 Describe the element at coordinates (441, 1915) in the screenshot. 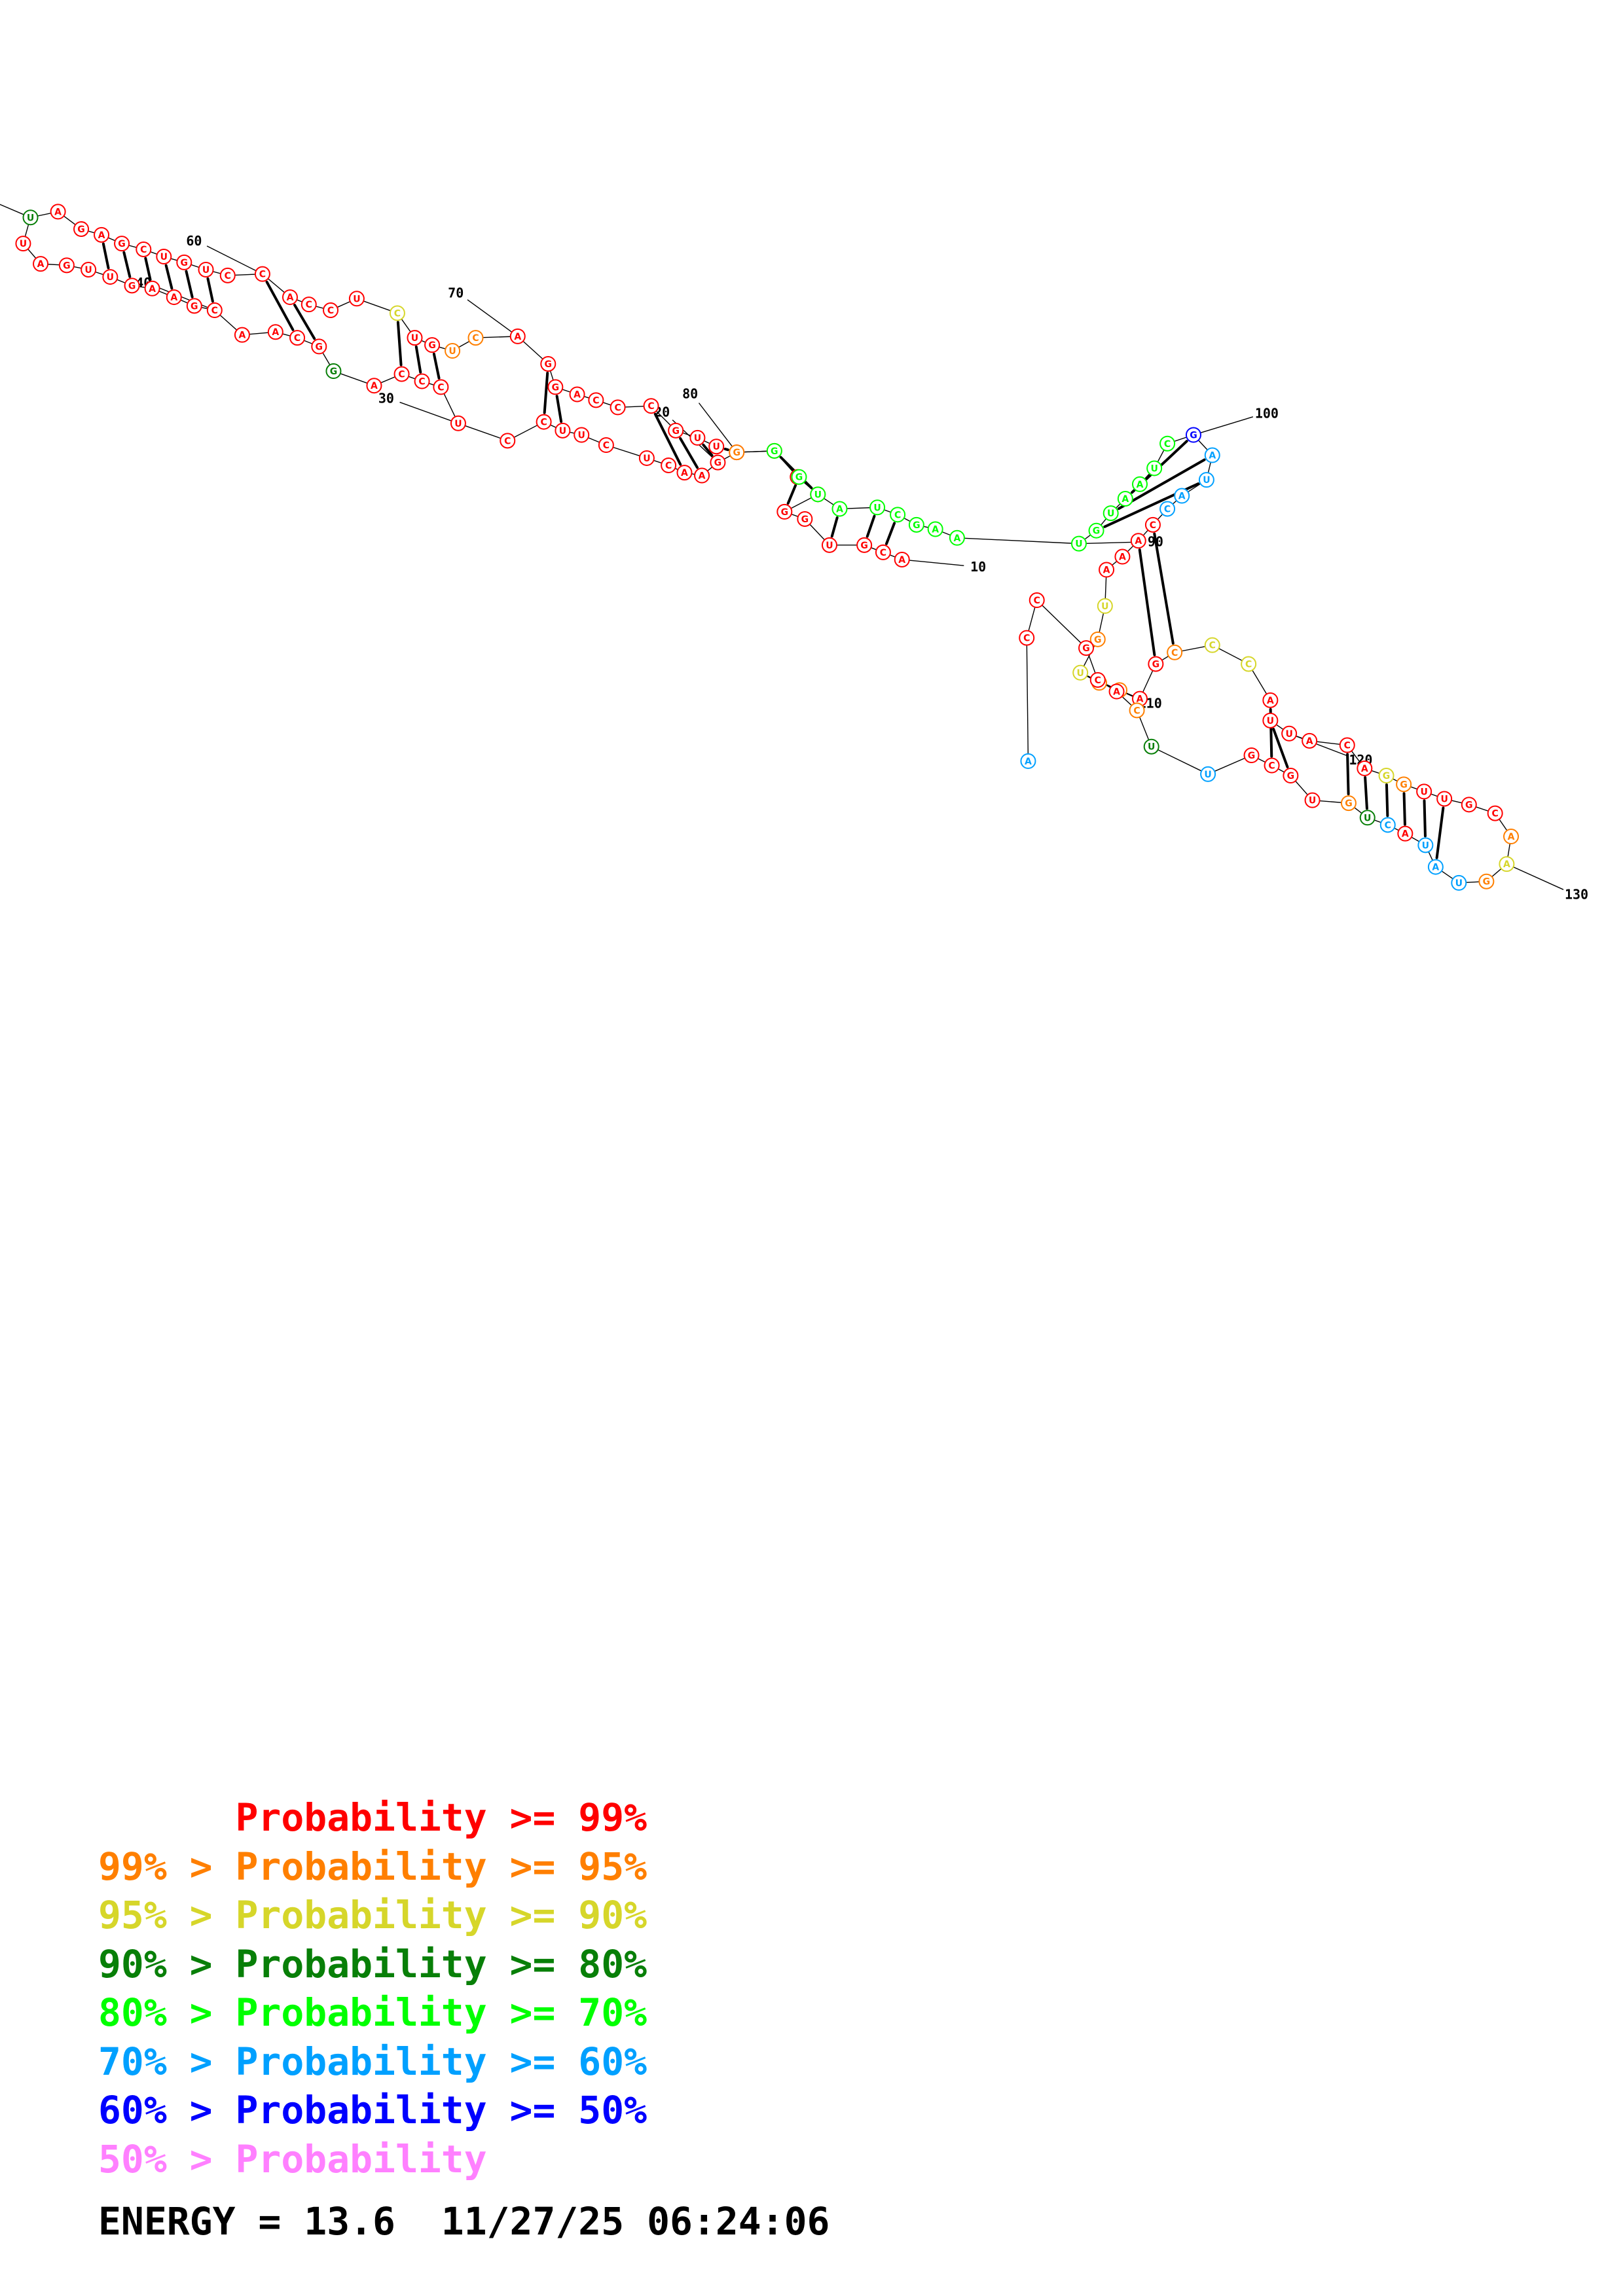

I see `legend-label: Probability >= 90%` at that location.